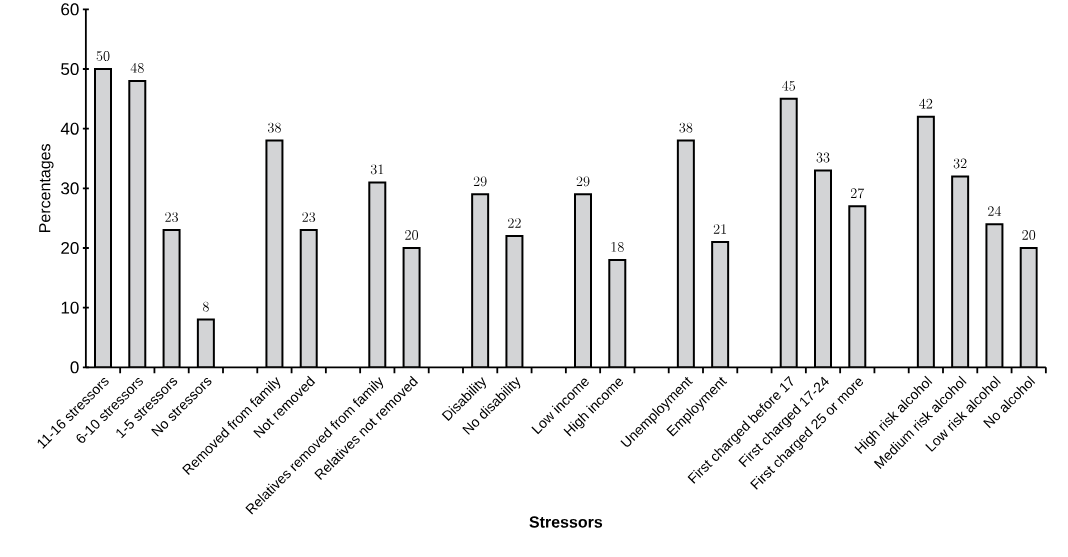  Describe the element at coordinates (377, 169) in the screenshot. I see `data-label: 31` at that location.